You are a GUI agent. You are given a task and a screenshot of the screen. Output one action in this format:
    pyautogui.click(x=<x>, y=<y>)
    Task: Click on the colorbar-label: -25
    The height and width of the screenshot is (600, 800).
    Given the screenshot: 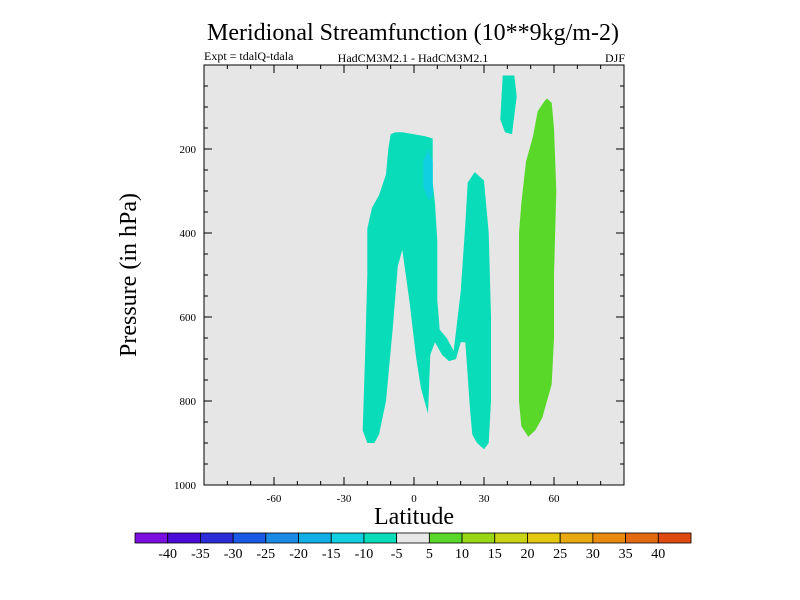 What is the action you would take?
    pyautogui.click(x=265, y=554)
    